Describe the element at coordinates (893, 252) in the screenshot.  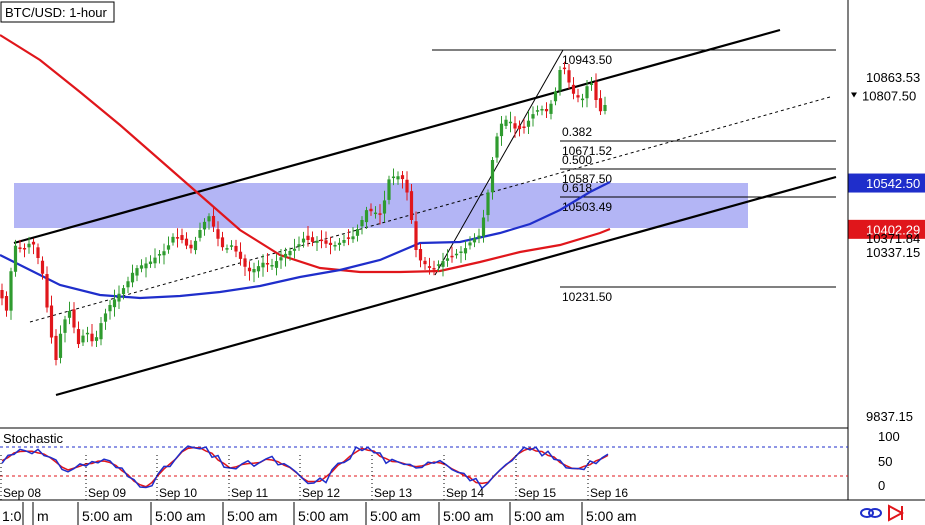
I see `price-tick: 10337.15` at that location.